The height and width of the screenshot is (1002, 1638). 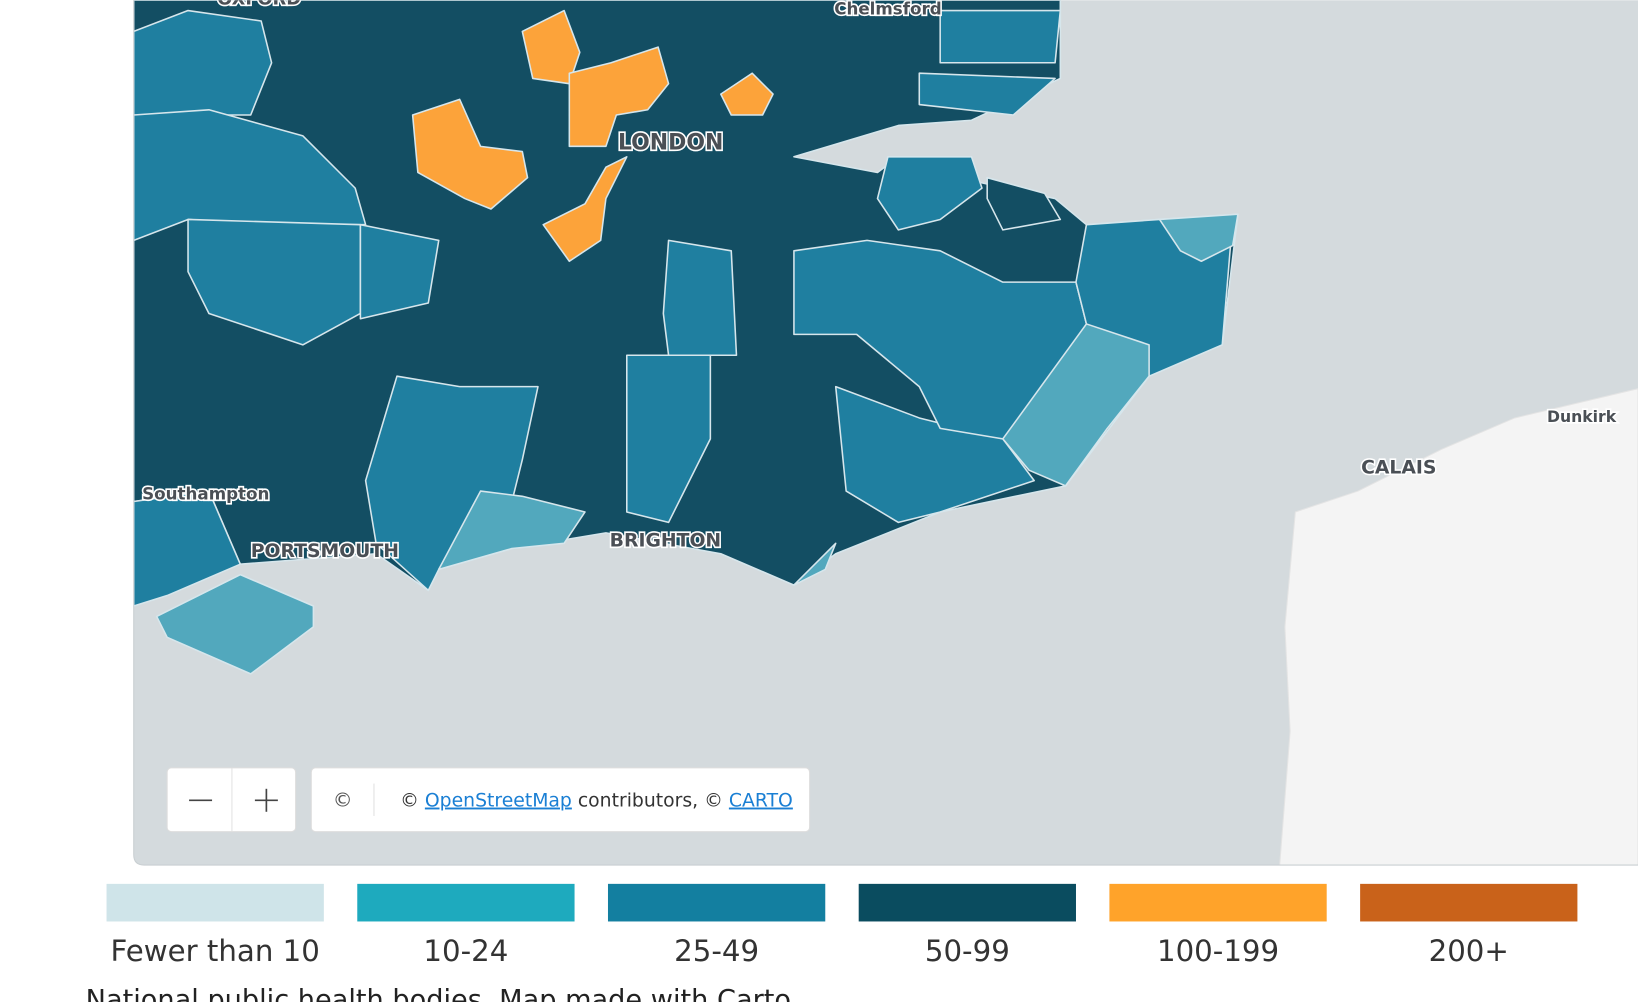 What do you see at coordinates (666, 540) in the screenshot?
I see `place-label: BRIGHTON` at bounding box center [666, 540].